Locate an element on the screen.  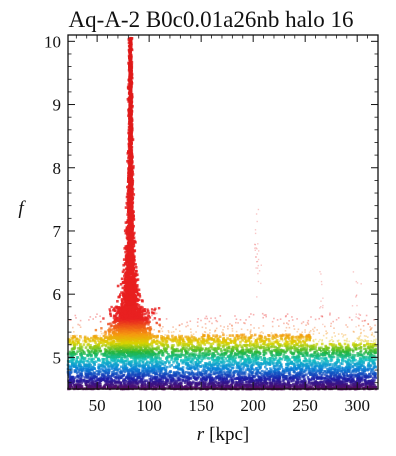
chart-title: Aq-A-2 B0c0.01a26nb halo 16 is located at coordinates (211, 19).